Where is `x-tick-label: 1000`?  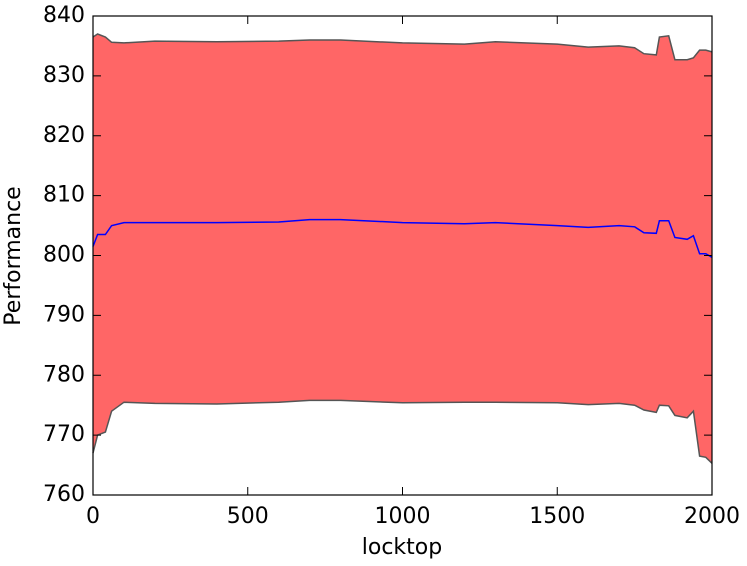 x-tick-label: 1000 is located at coordinates (403, 516).